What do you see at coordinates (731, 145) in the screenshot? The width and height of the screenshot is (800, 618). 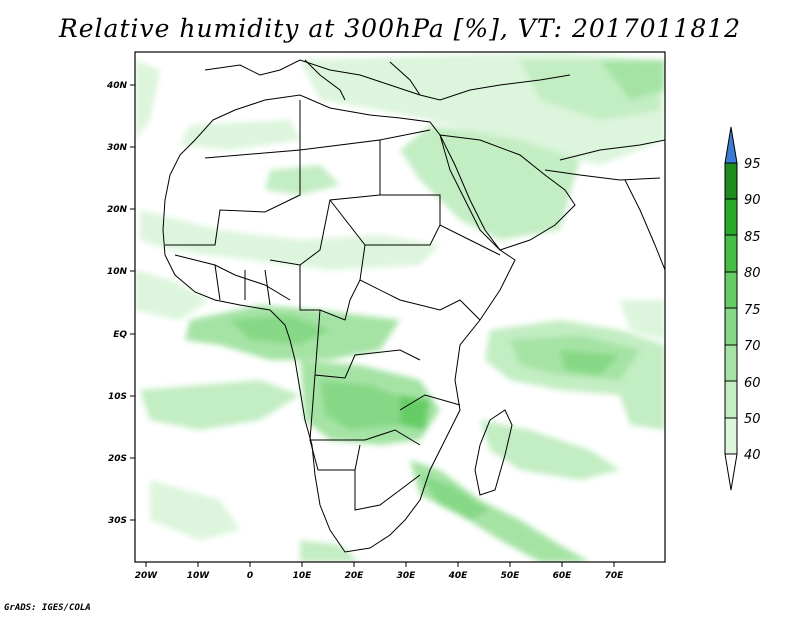 I see `colorbar-top-triangle` at bounding box center [731, 145].